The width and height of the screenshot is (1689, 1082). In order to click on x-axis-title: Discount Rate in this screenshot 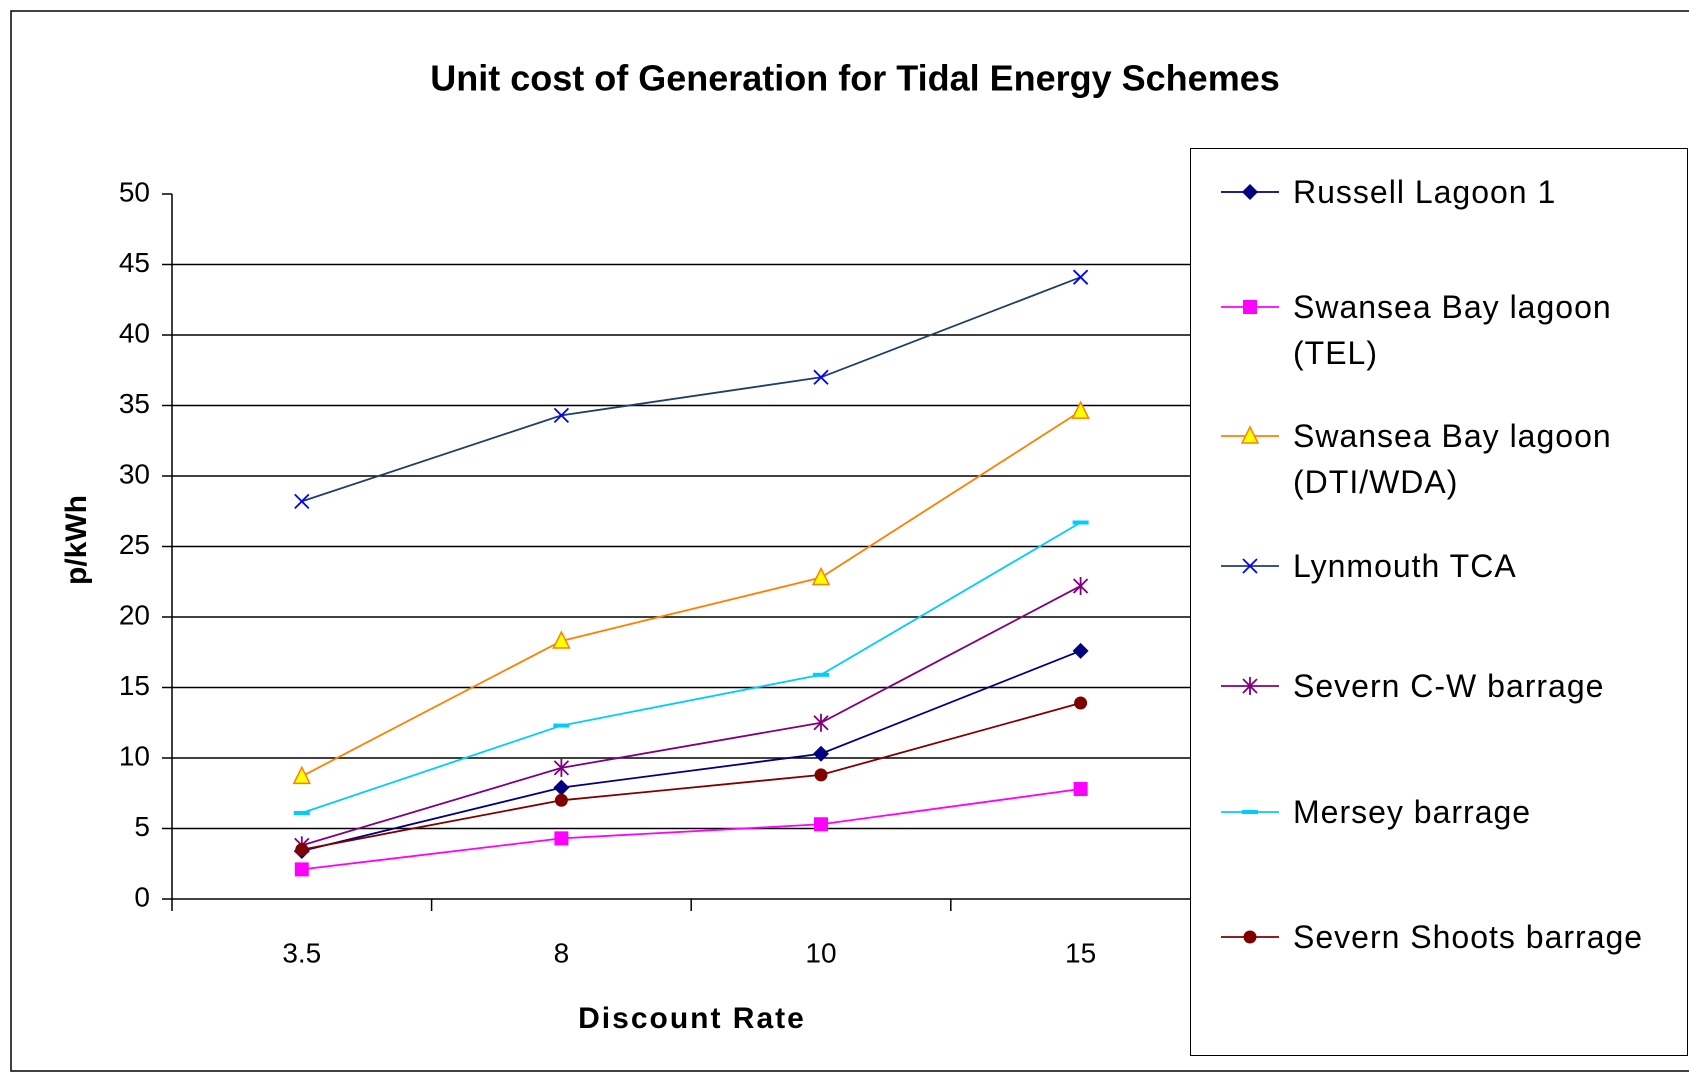, I will do `click(692, 1018)`.